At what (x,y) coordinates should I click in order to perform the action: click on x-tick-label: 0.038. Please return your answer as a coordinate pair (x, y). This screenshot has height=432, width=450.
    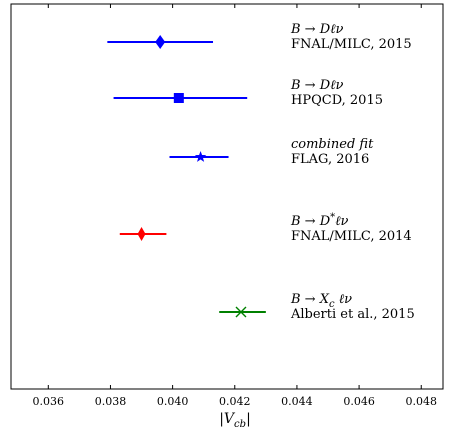
    Looking at the image, I should click on (111, 401).